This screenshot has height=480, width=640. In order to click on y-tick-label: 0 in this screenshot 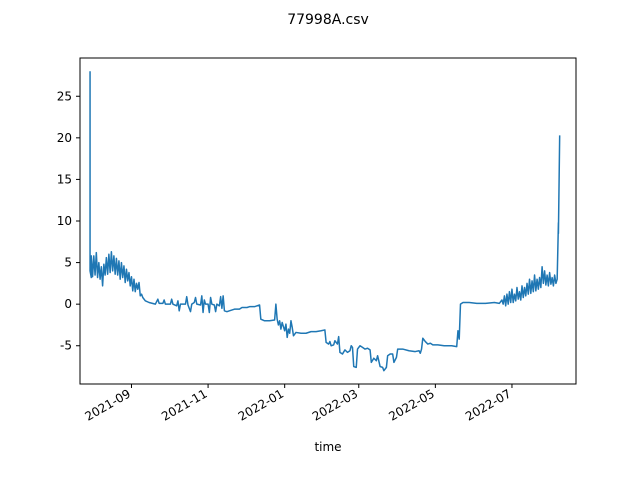, I will do `click(68, 304)`.